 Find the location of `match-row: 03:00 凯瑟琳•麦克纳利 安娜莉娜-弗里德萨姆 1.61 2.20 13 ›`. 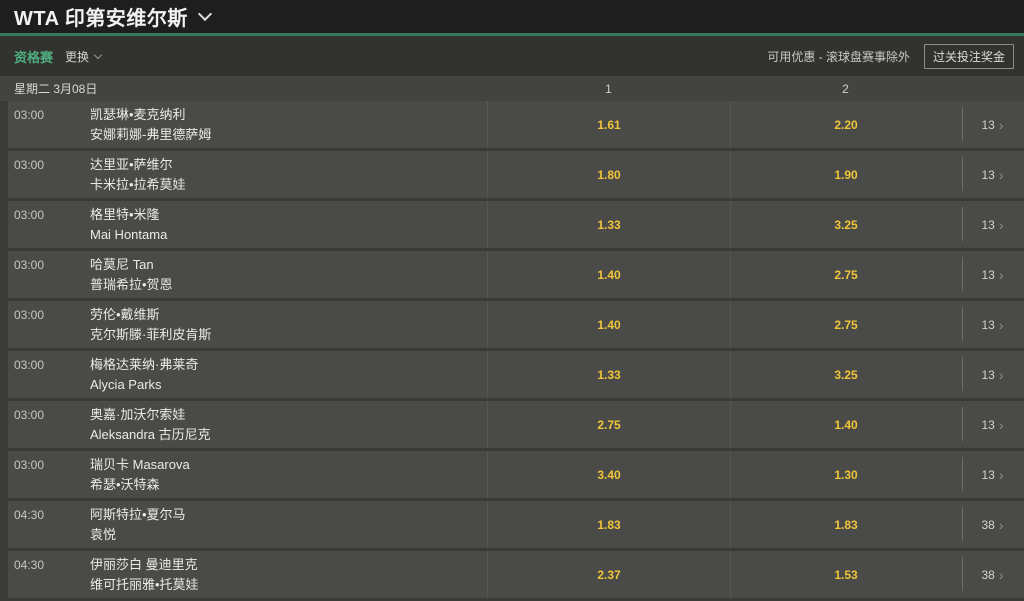

match-row: 03:00 凯瑟琳•麦克纳利 安娜莉娜-弗里德萨姆 1.61 2.20 13 › is located at coordinates (516, 124).